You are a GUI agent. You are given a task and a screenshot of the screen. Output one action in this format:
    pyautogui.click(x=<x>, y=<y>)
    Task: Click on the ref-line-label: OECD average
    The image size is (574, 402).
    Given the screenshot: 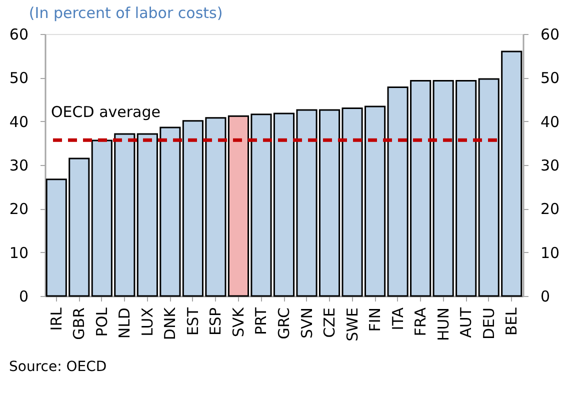 What is the action you would take?
    pyautogui.click(x=105, y=112)
    